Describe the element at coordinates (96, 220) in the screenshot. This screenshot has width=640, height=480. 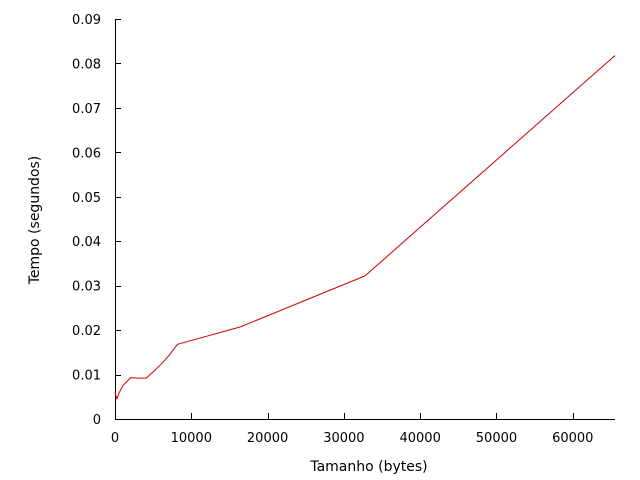
I see `y-axis: 0 0.01 0.02 0.03 0.04 0.05 0.06 0.07 0.08 0.09` at that location.